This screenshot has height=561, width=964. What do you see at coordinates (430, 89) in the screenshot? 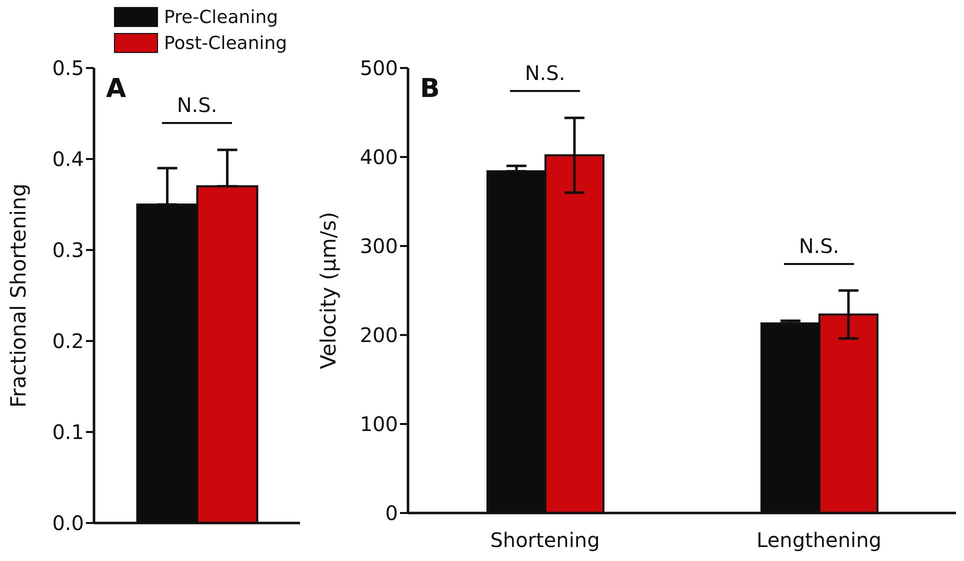
I see `annotation: B` at bounding box center [430, 89].